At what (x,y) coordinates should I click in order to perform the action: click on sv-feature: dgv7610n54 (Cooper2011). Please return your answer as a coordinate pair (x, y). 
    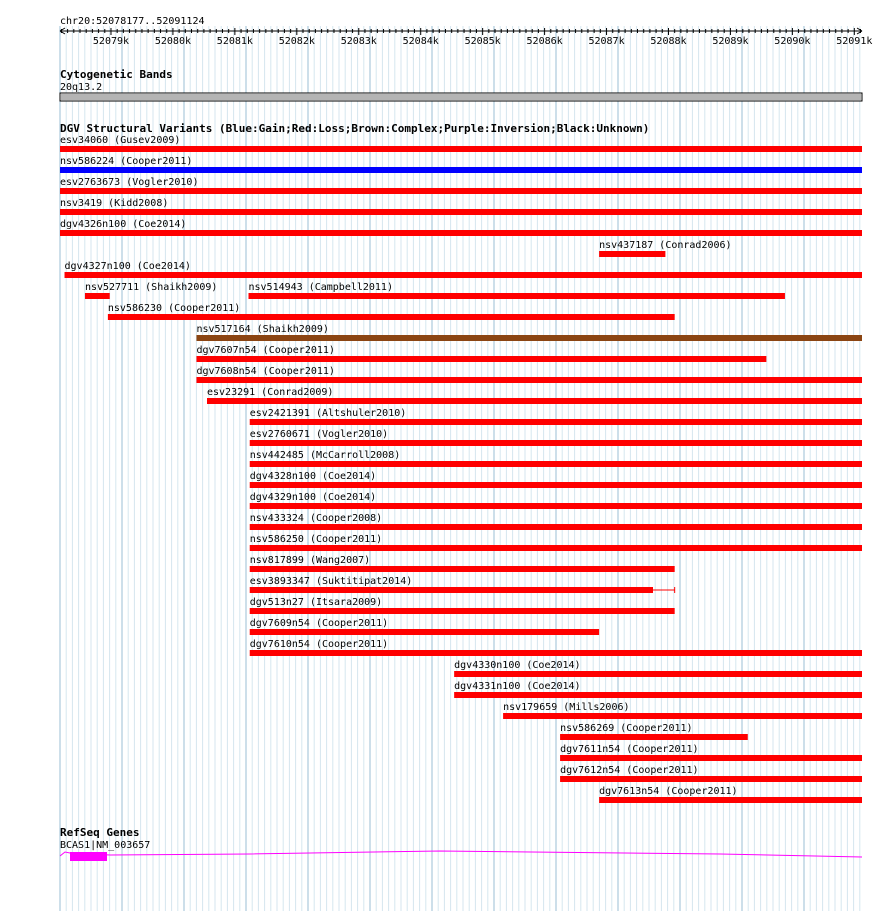
    Looking at the image, I should click on (556, 647).